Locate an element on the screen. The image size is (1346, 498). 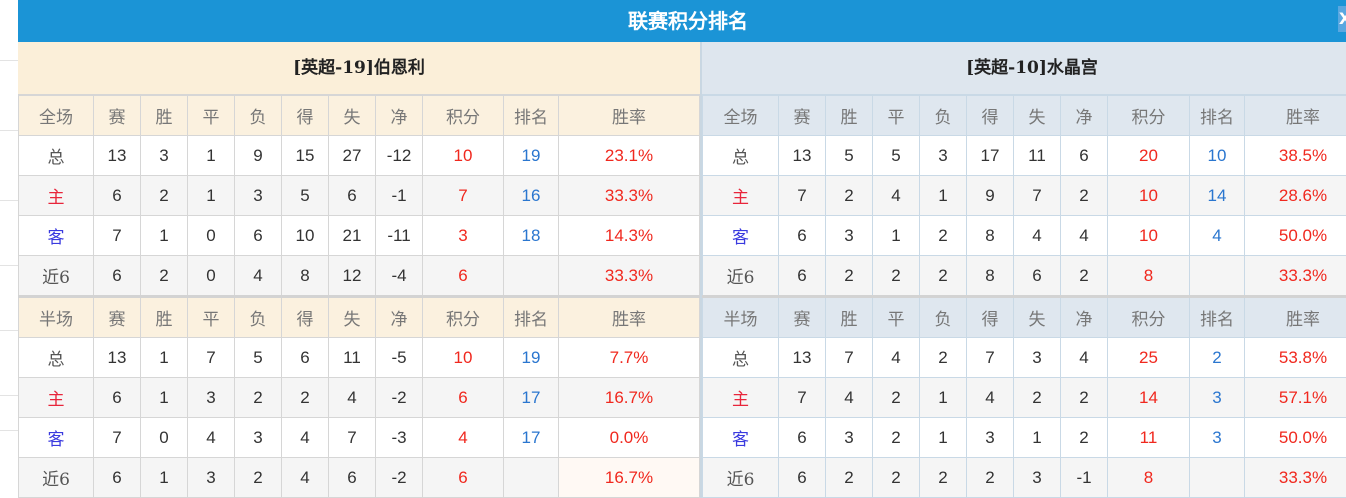
rank-cell: 17 is located at coordinates (531, 398).